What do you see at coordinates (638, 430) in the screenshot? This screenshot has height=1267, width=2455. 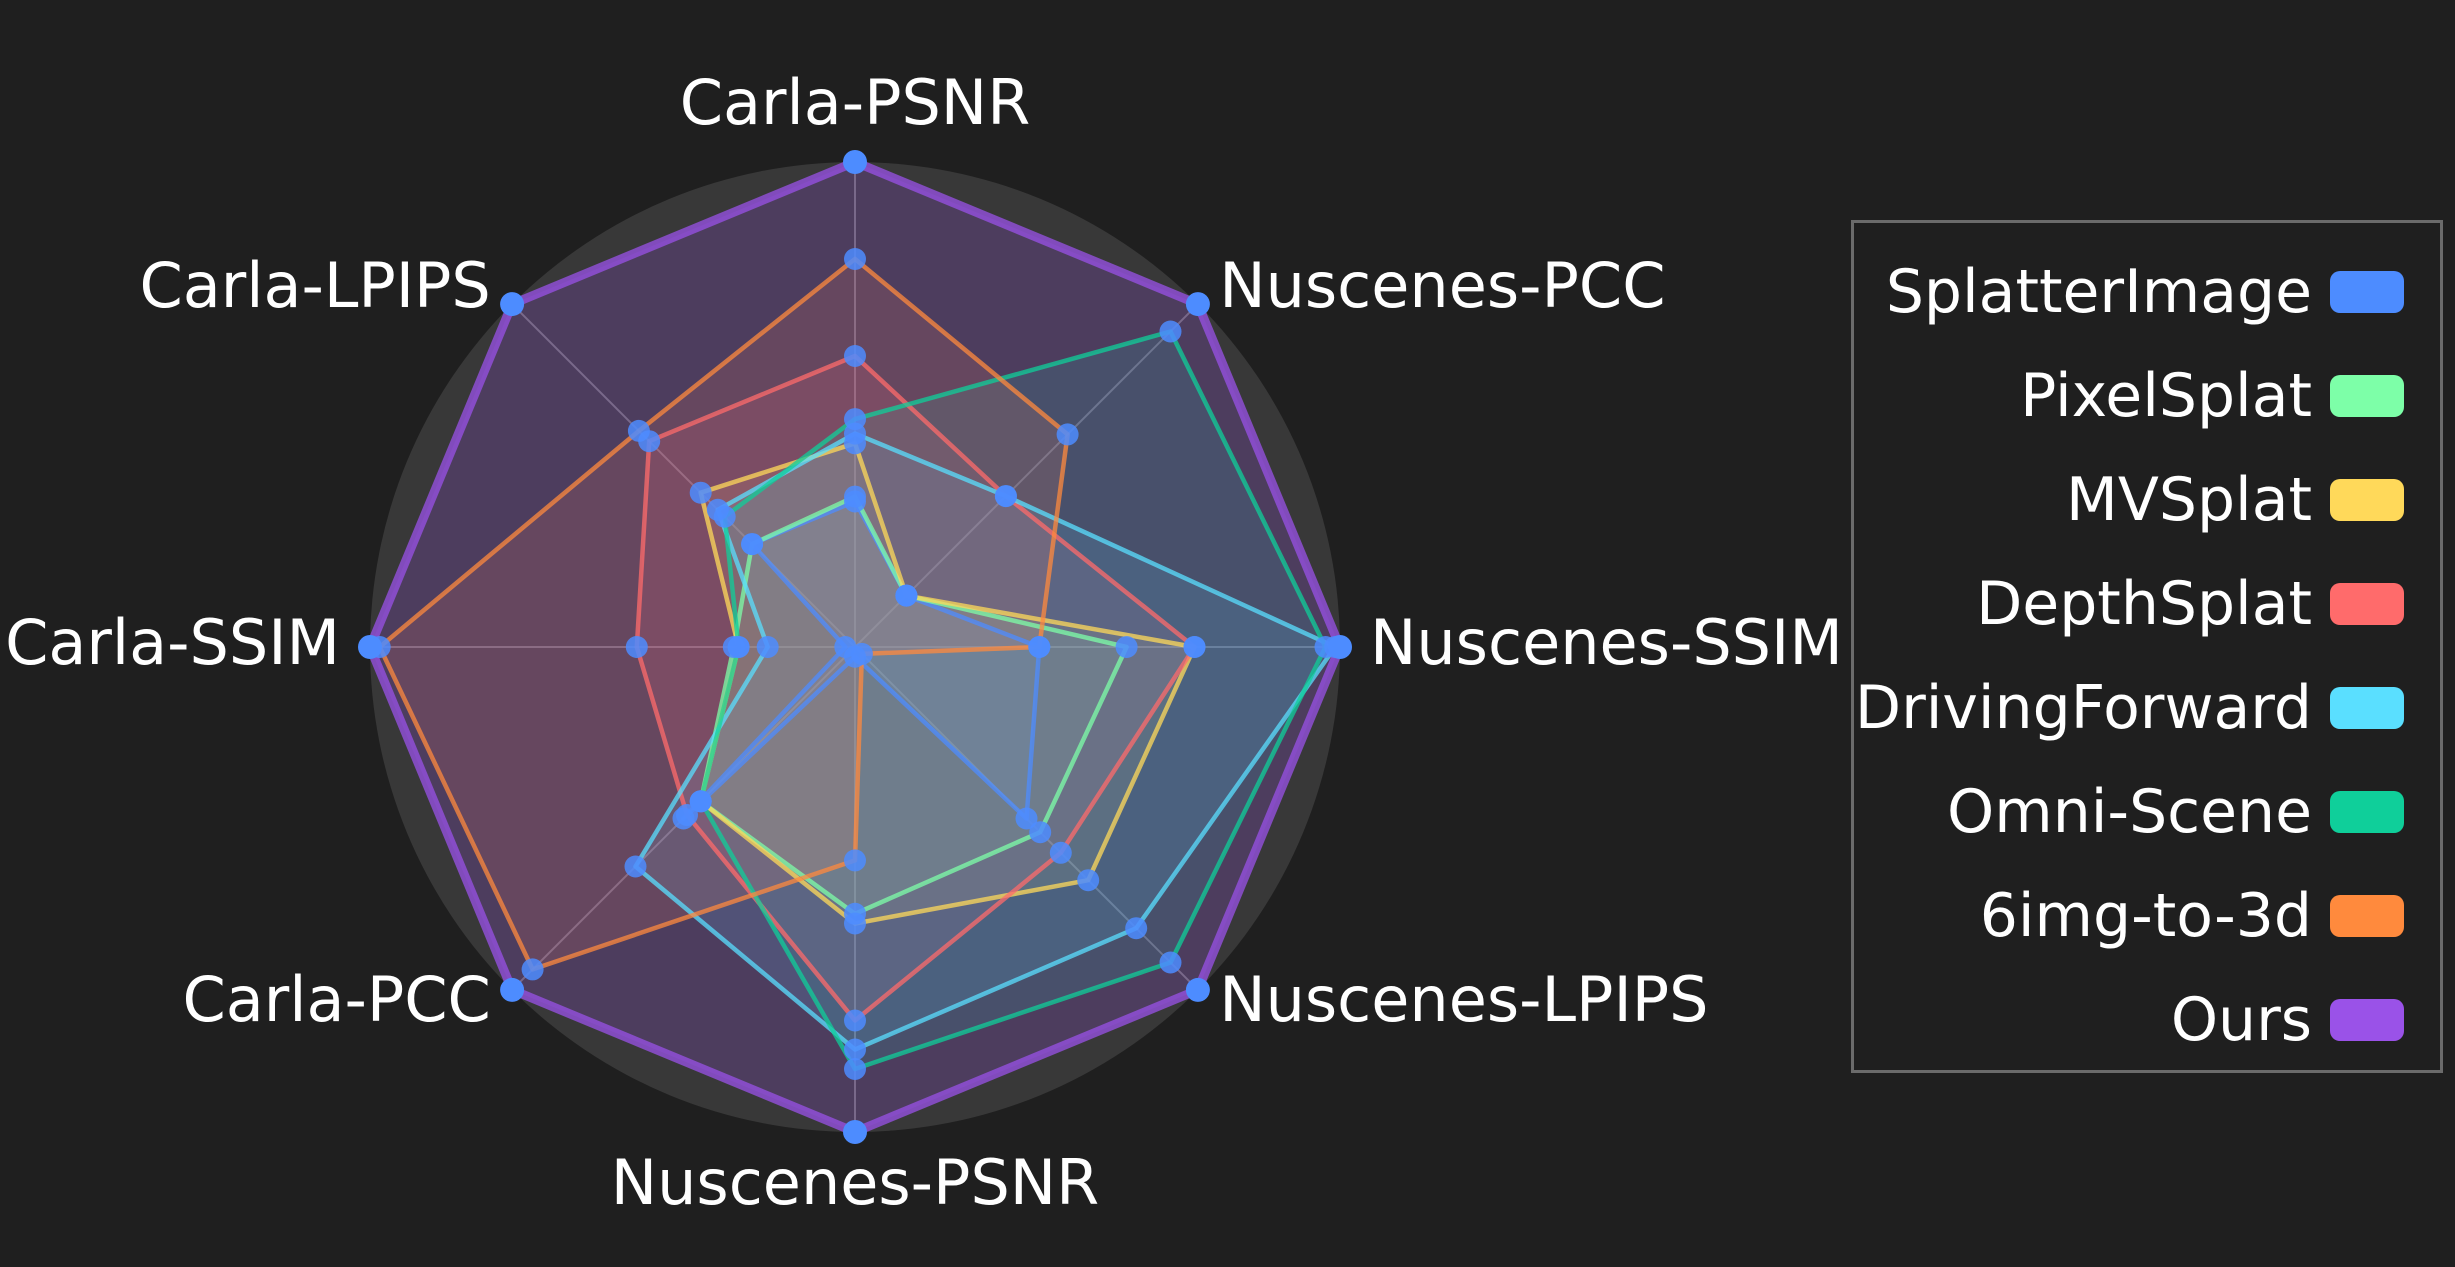 I see `point-6img-to-3d-carla-lpips` at bounding box center [638, 430].